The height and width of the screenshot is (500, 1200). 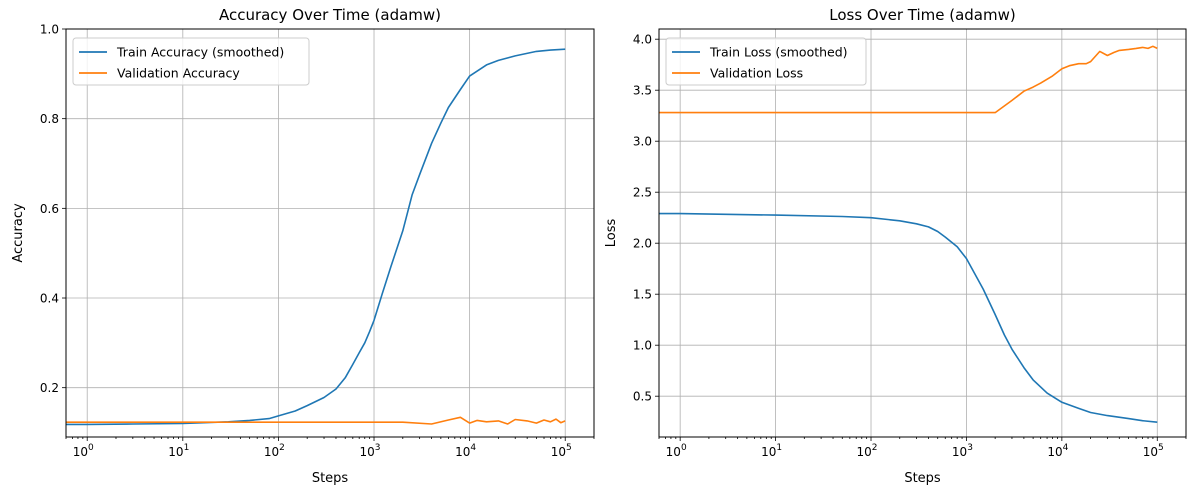 What do you see at coordinates (642, 397) in the screenshot?
I see `loss-y-tick-label: 0.5` at bounding box center [642, 397].